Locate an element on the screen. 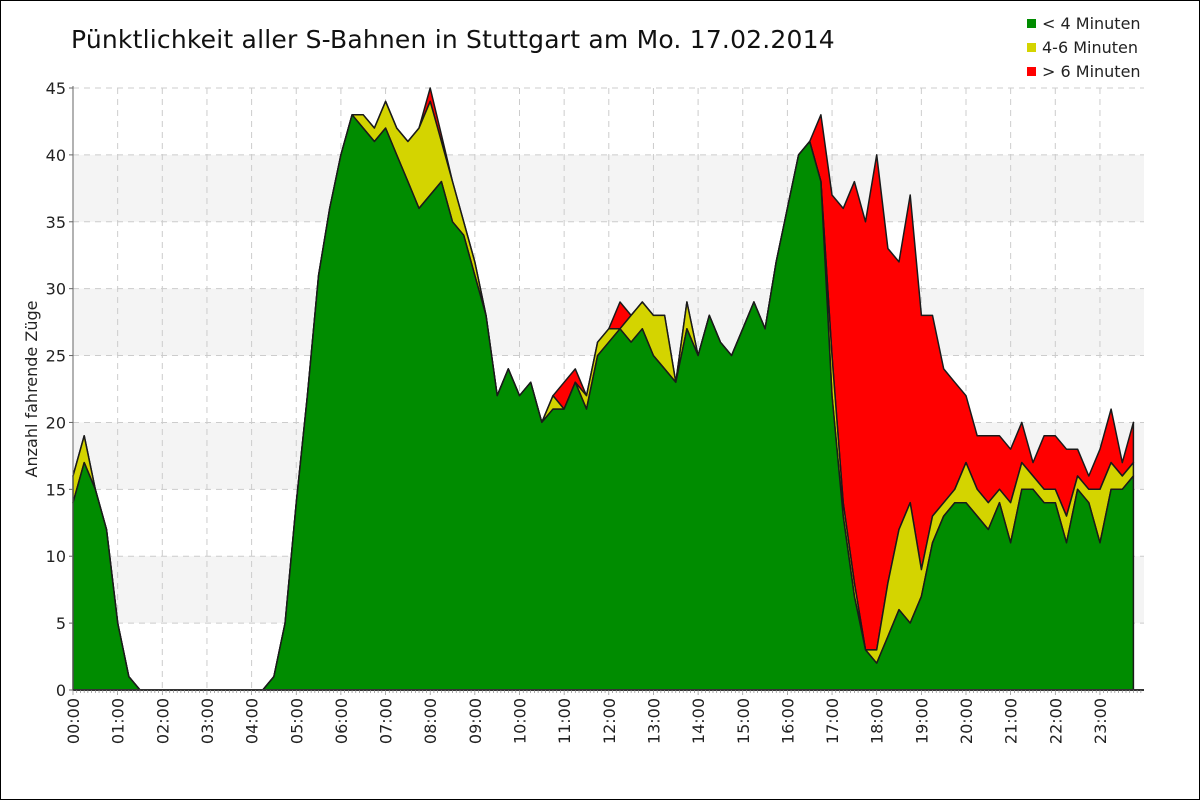  x-tick-label: 00:00 is located at coordinates (73, 721).